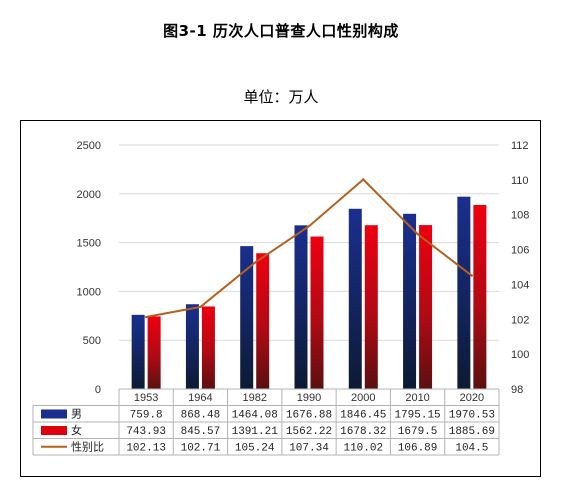 The width and height of the screenshot is (562, 494). I want to click on y-right-tick-label: 106, so click(520, 251).